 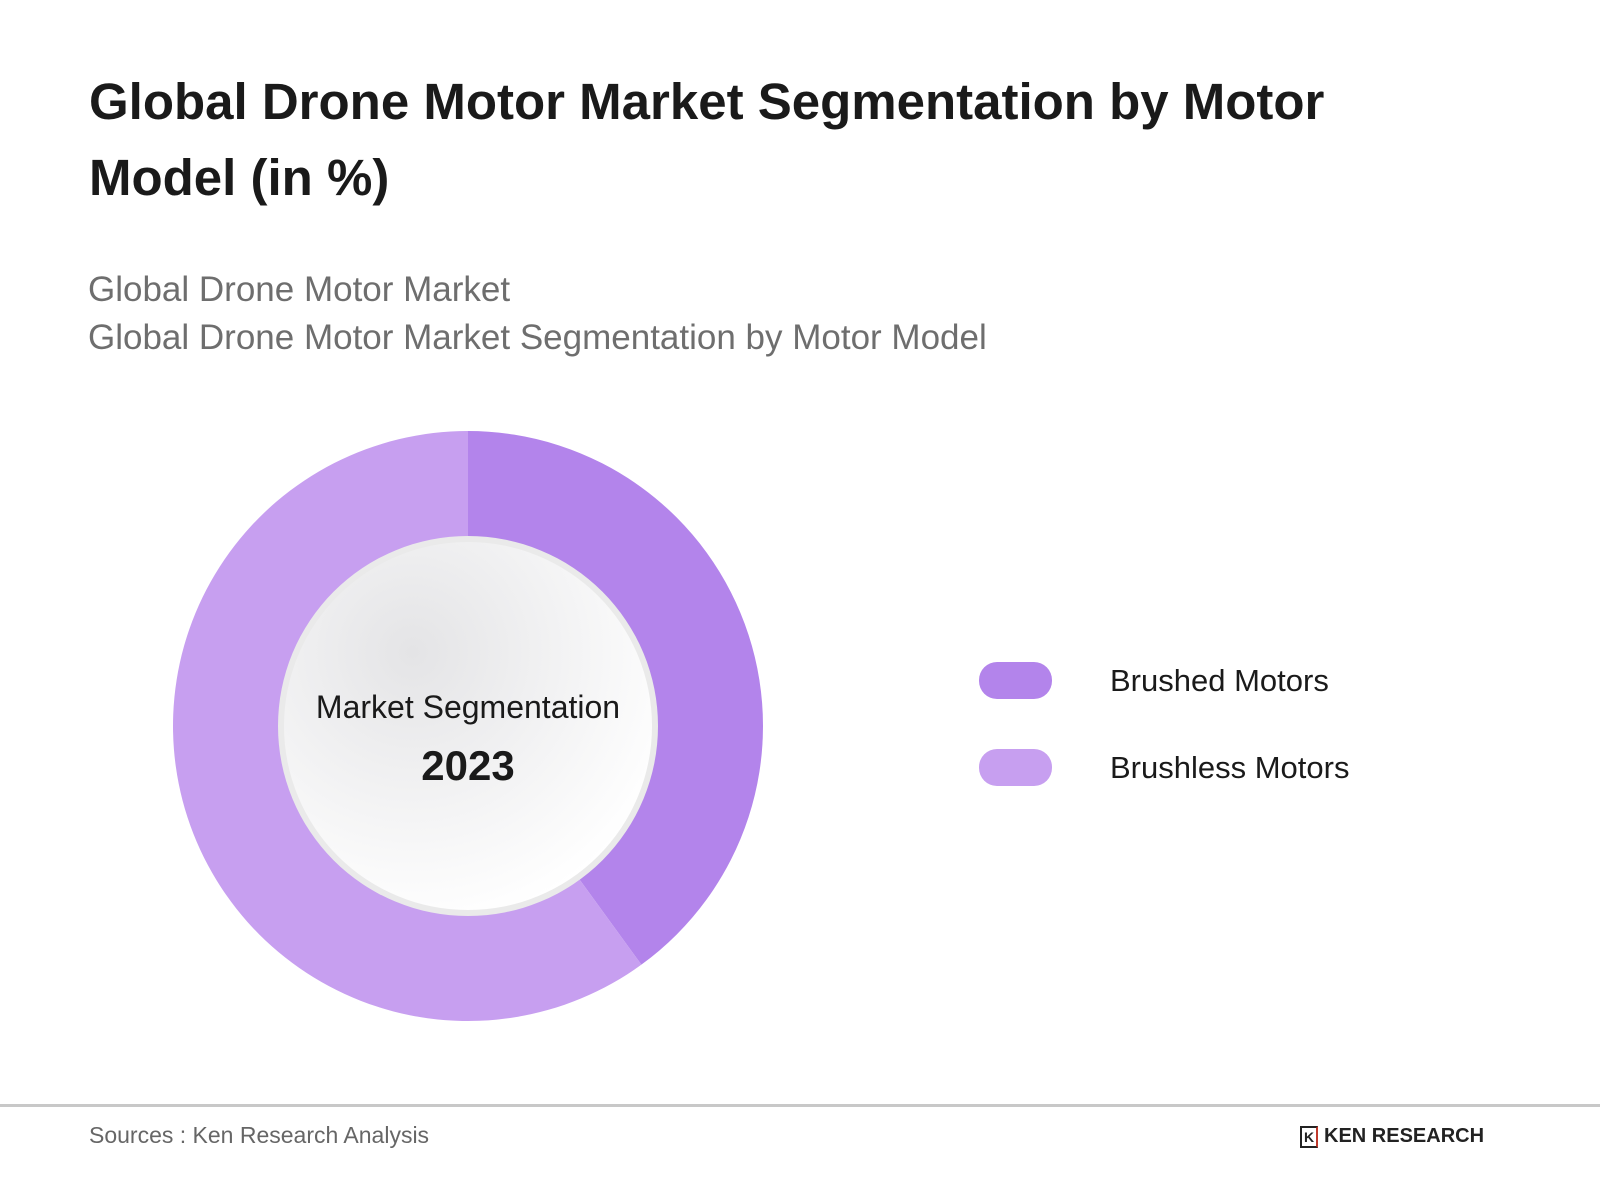 I want to click on legend-item-brushless: Brushless Motors, so click(x=1164, y=767).